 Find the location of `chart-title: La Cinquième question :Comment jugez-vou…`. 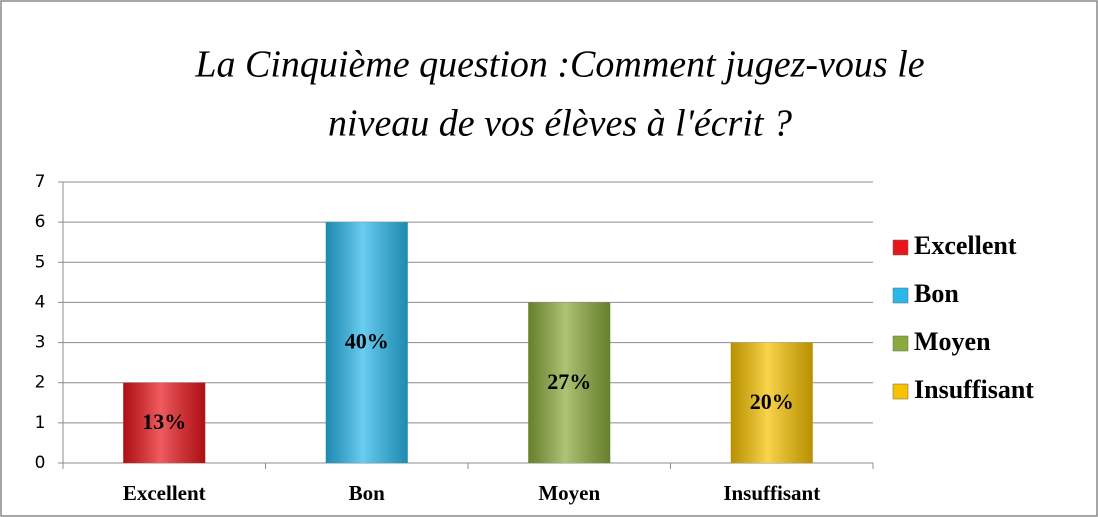

chart-title: La Cinquième question :Comment jugez-vou… is located at coordinates (559, 65).